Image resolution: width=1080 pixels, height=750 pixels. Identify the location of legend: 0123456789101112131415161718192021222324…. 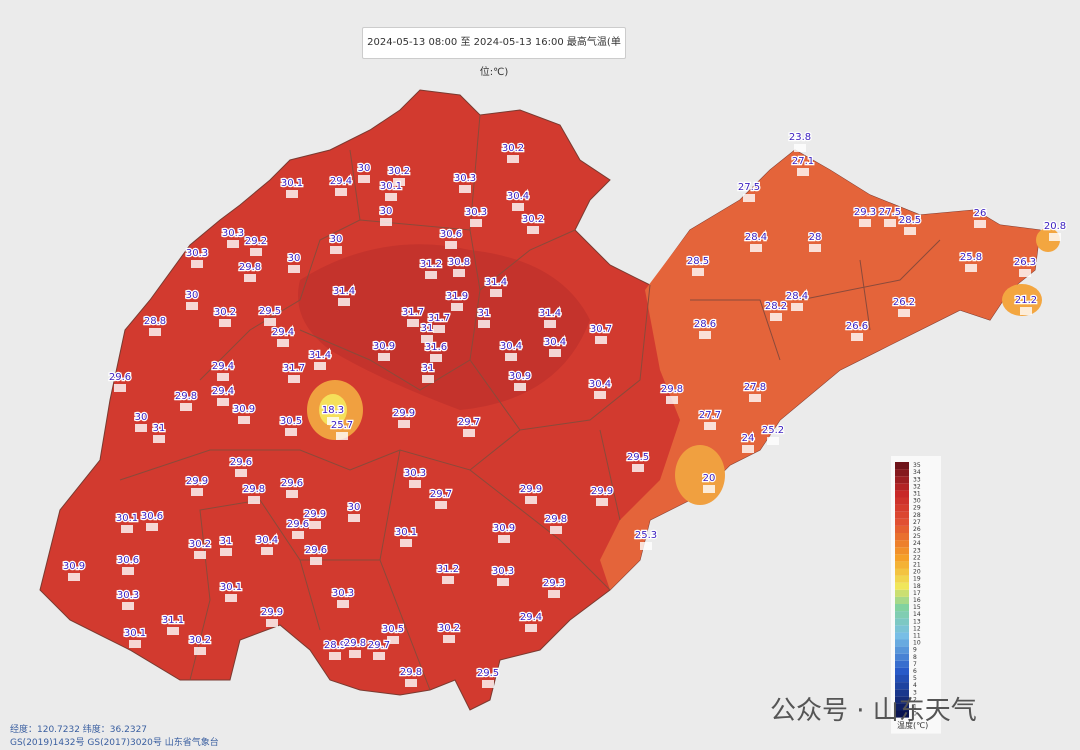
(916, 595).